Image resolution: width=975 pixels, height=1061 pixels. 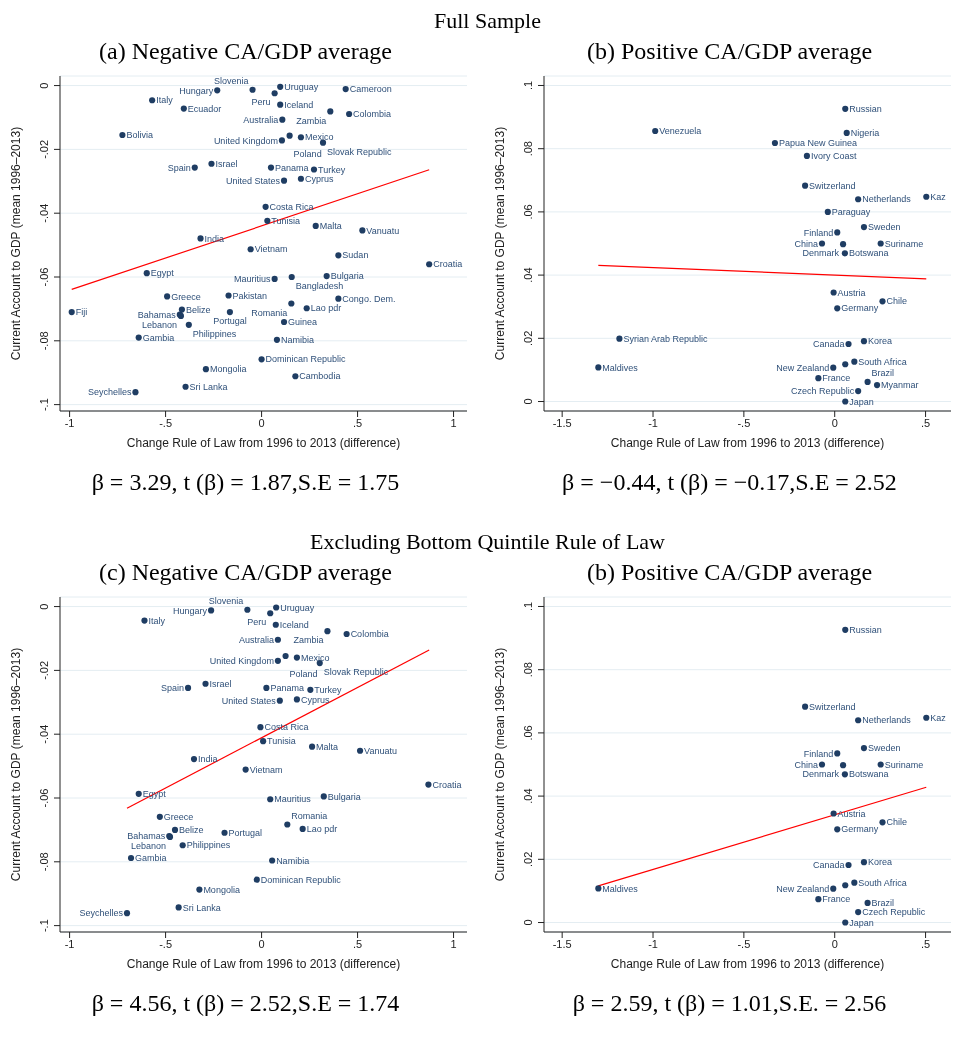 I want to click on x-tick-label: 0, so click(x=261, y=943).